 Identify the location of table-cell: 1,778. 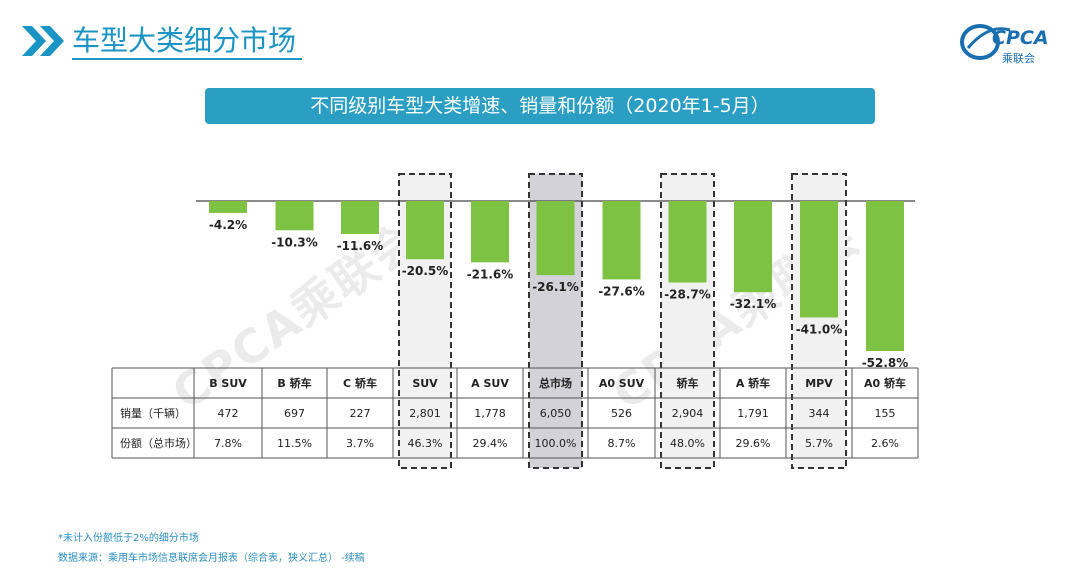
(490, 413).